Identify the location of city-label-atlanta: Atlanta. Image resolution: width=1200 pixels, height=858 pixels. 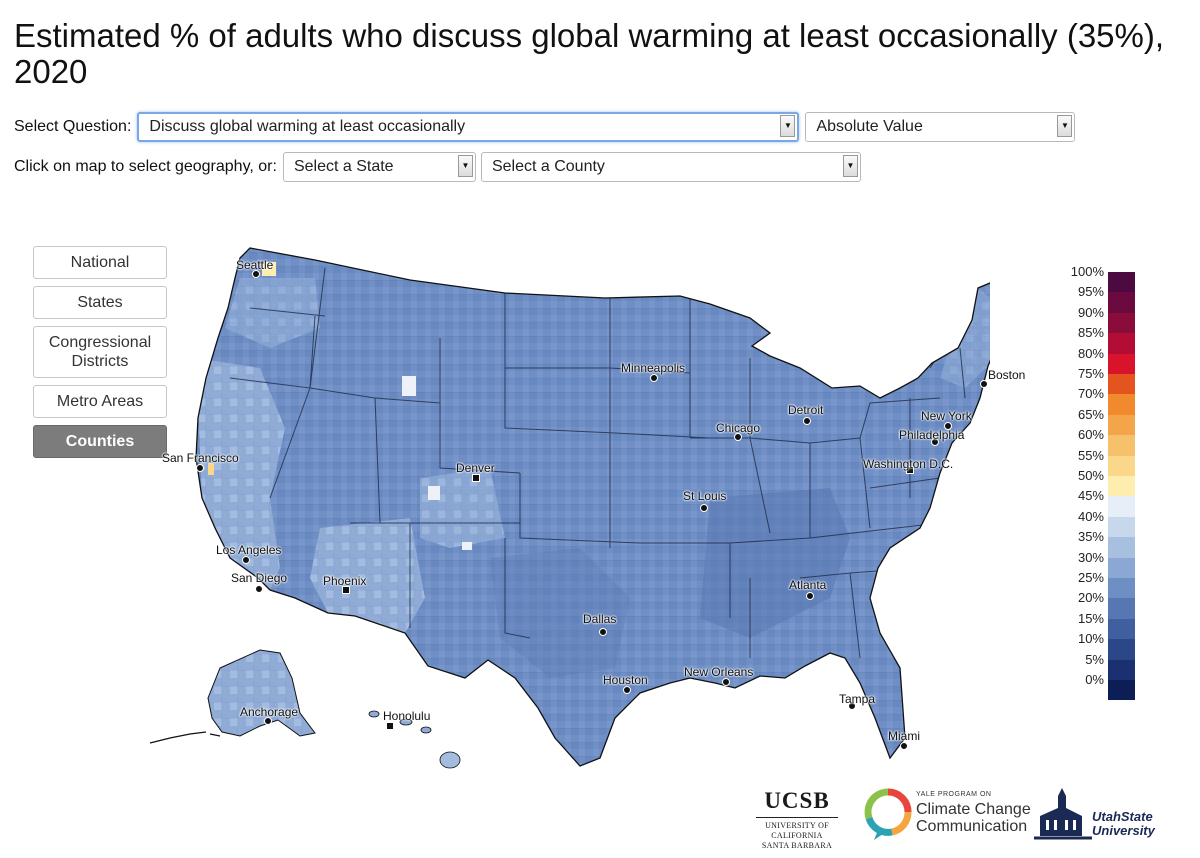
(808, 585).